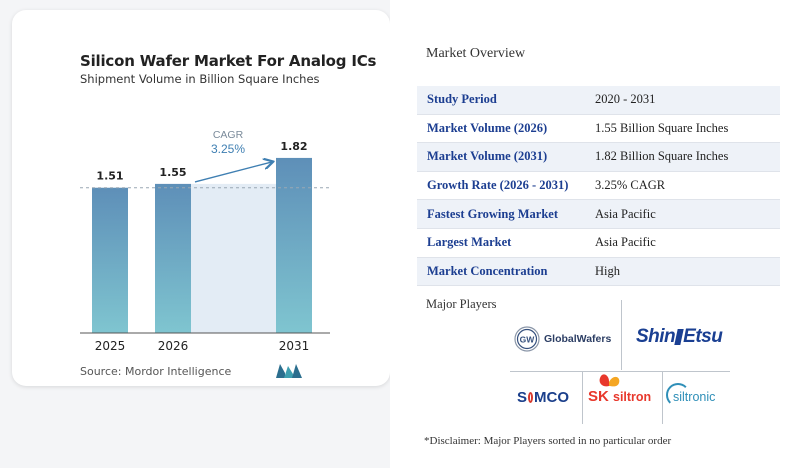  What do you see at coordinates (156, 371) in the screenshot?
I see `source-text: Source: Mordor Intelligence` at bounding box center [156, 371].